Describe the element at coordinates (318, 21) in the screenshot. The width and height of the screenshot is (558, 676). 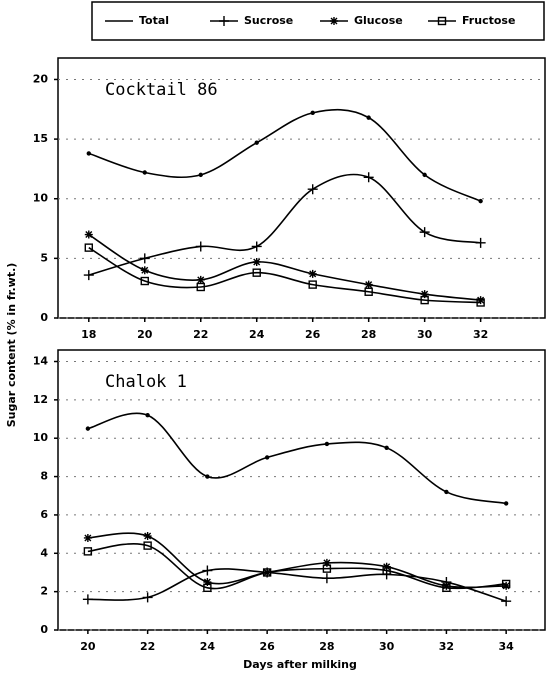
I see `legend-box` at that location.